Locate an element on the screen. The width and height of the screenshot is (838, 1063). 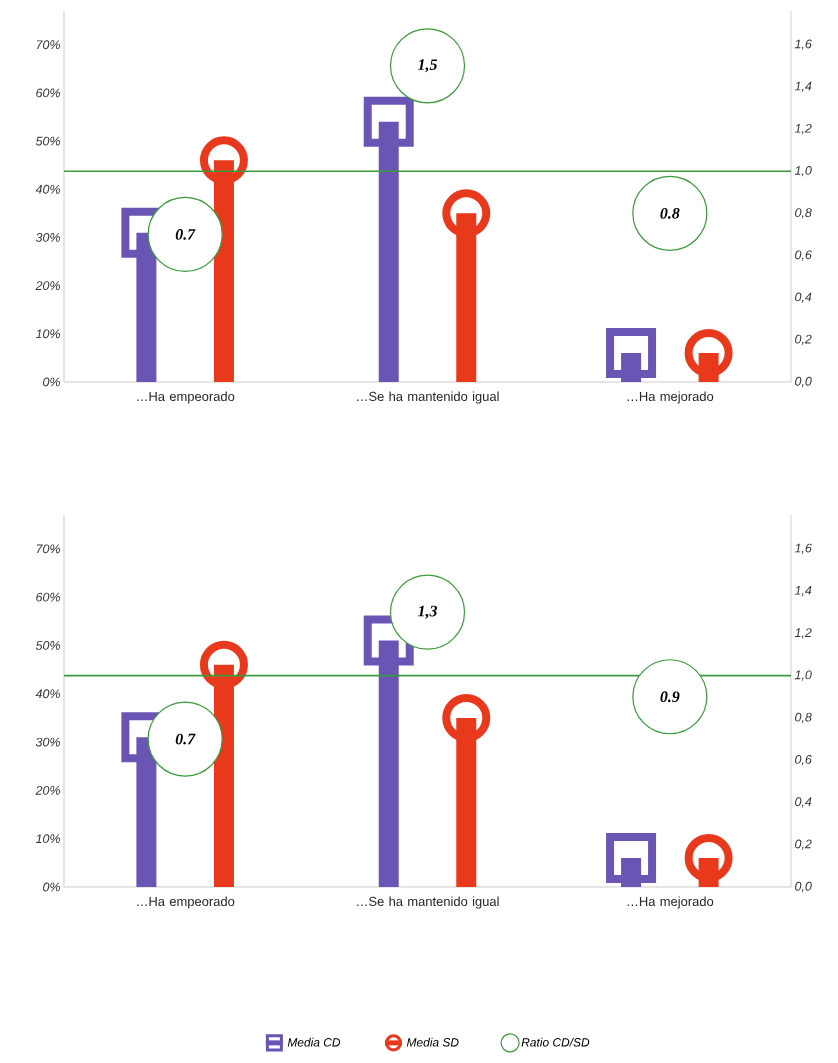
data-label: 0.9 is located at coordinates (670, 697).